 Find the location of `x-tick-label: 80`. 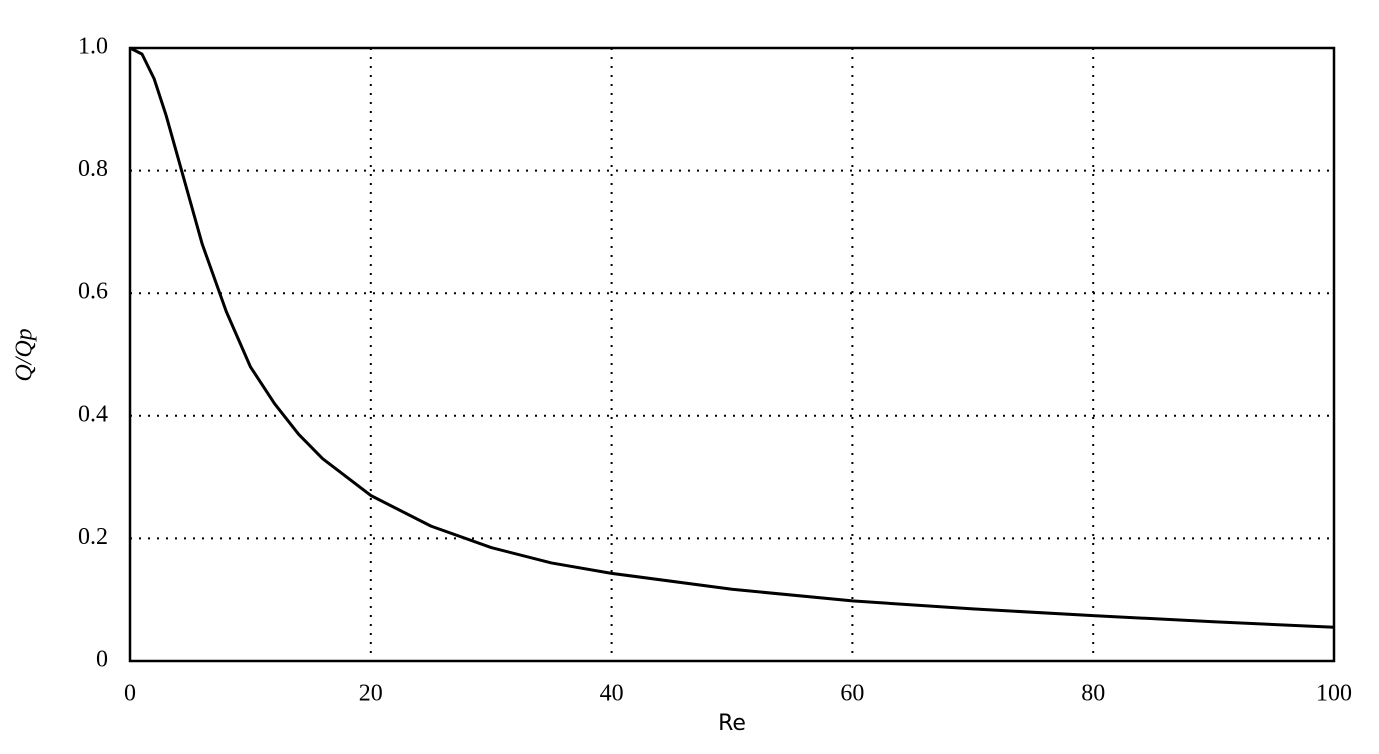

x-tick-label: 80 is located at coordinates (1093, 694).